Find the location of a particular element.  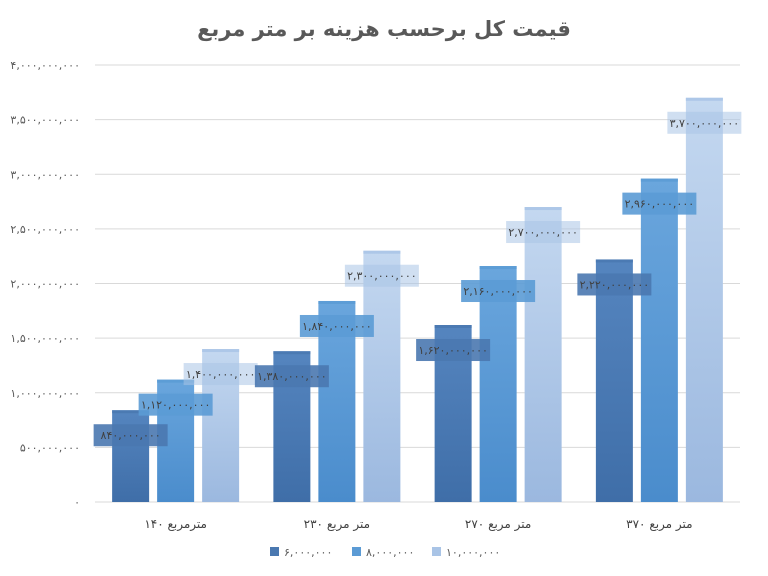

data-label: ۱,۴۰۰,۰۰۰,۰۰۰ is located at coordinates (221, 374).